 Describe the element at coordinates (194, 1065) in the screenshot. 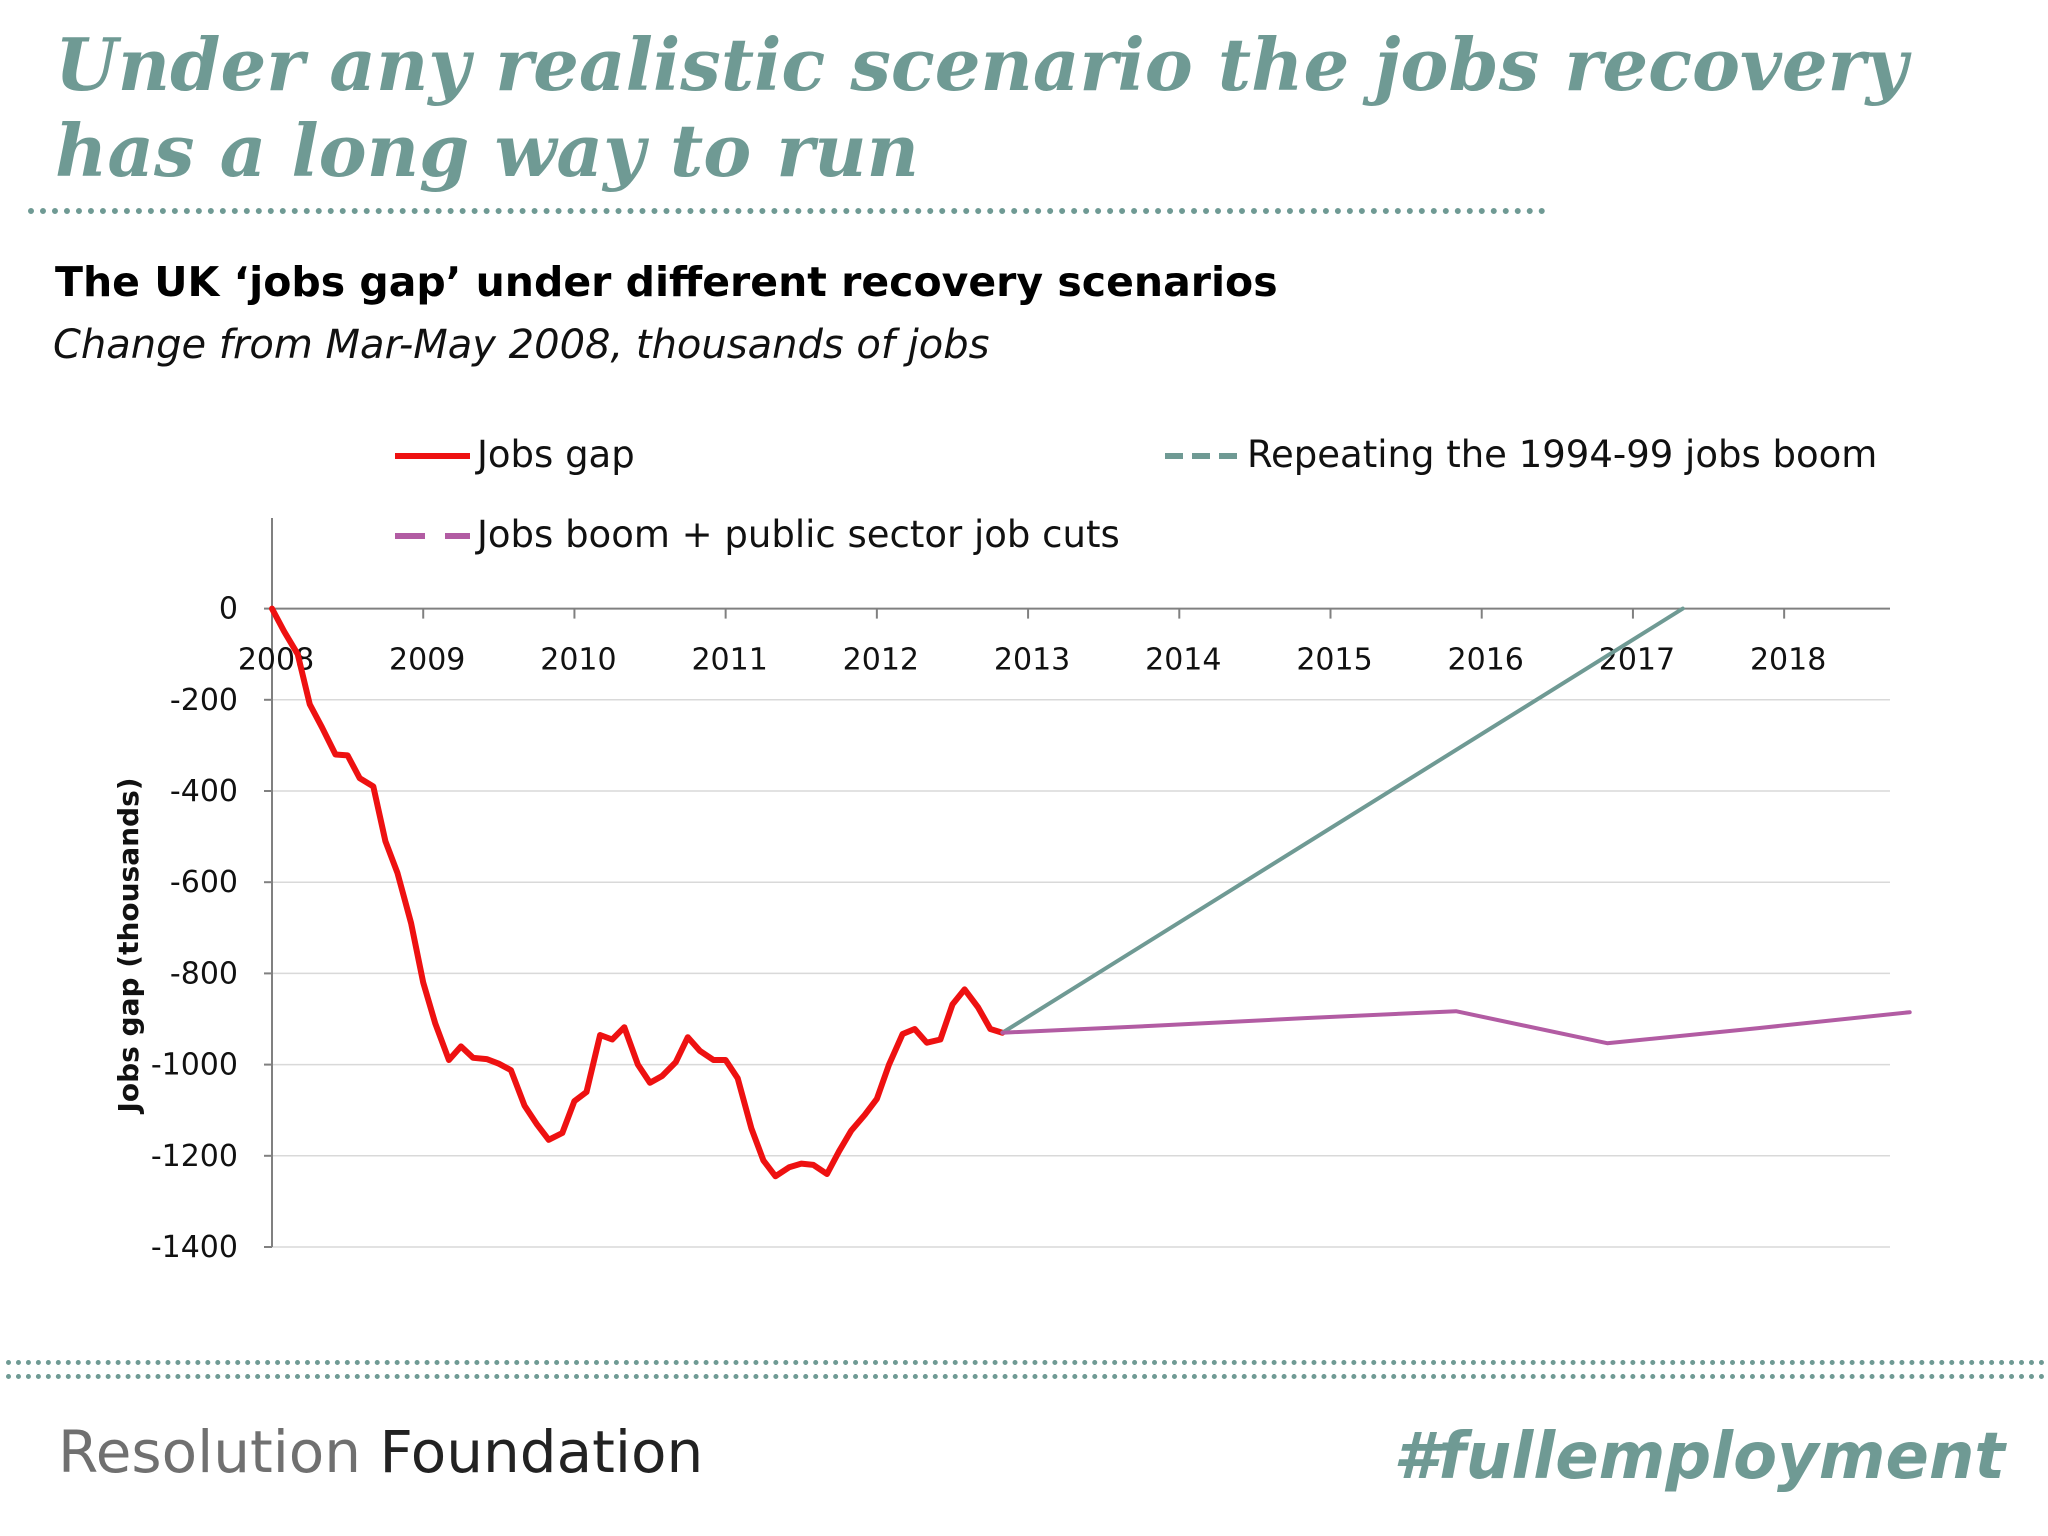

I see `y-tick-label: -1000` at that location.